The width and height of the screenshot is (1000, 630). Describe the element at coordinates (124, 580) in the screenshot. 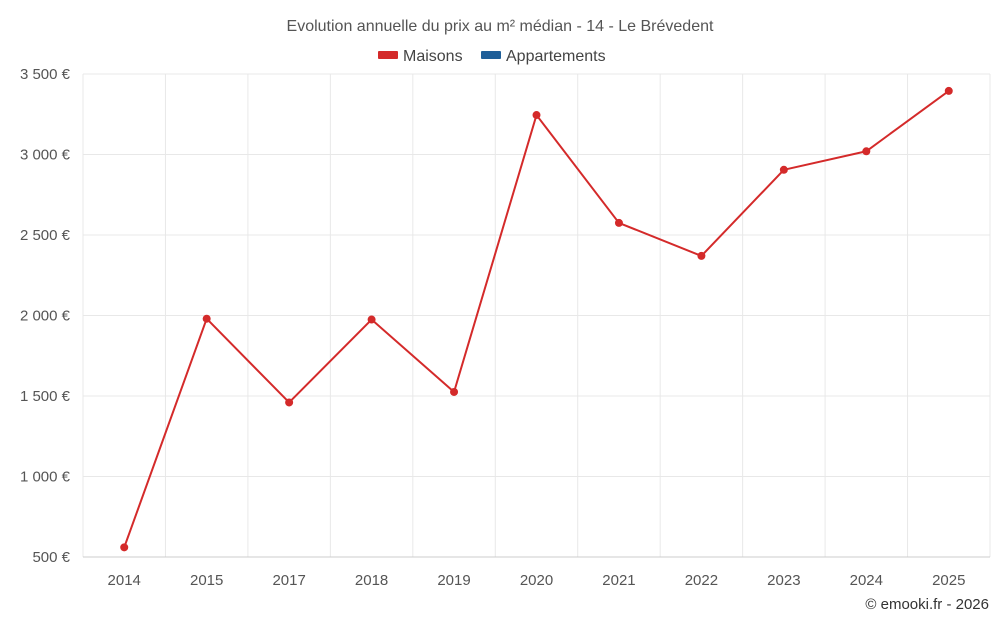

I see `x-tick-label: 2014` at that location.